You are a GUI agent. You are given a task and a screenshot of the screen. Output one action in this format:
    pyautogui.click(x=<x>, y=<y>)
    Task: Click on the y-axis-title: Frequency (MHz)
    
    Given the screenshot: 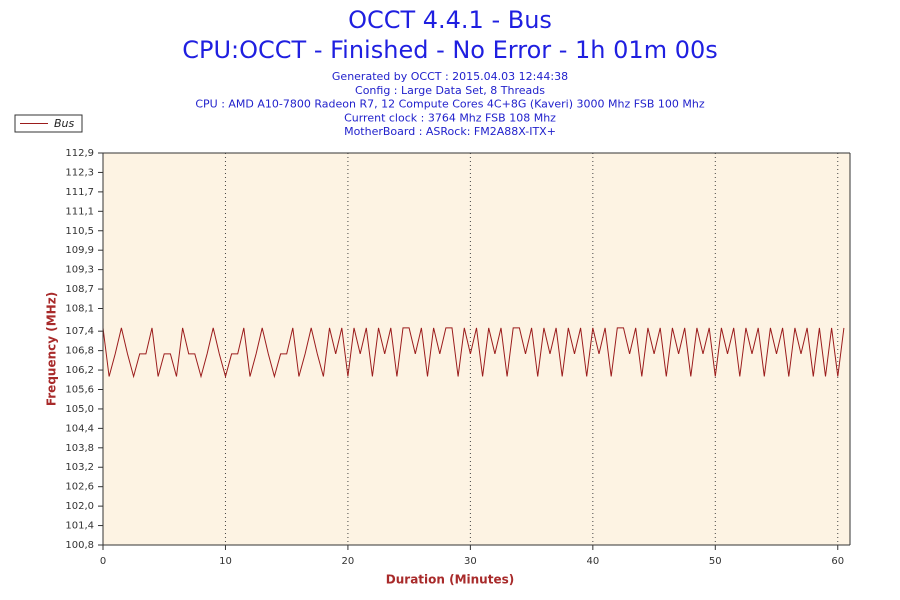 What is the action you would take?
    pyautogui.click(x=52, y=349)
    